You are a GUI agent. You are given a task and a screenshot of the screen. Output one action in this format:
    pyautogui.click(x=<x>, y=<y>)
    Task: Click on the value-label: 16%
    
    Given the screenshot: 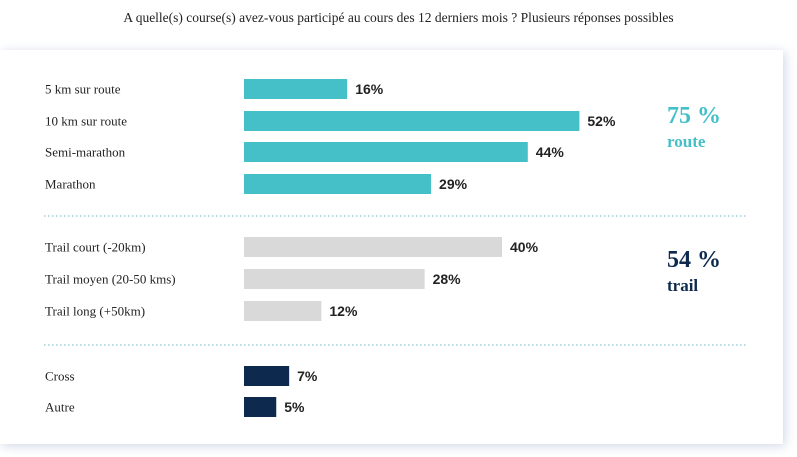 What is the action you would take?
    pyautogui.click(x=369, y=89)
    